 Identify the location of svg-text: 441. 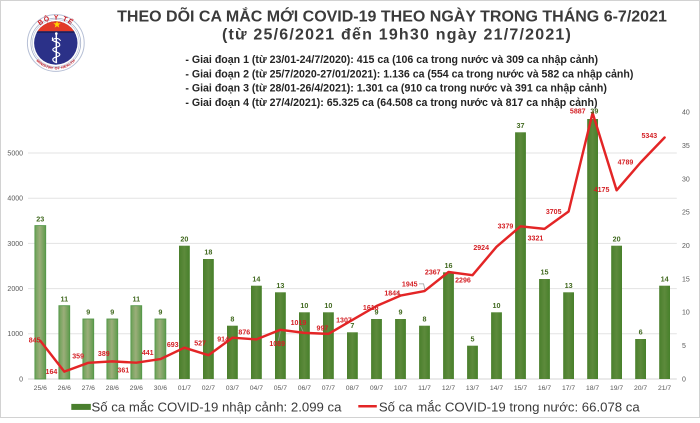
(148, 353).